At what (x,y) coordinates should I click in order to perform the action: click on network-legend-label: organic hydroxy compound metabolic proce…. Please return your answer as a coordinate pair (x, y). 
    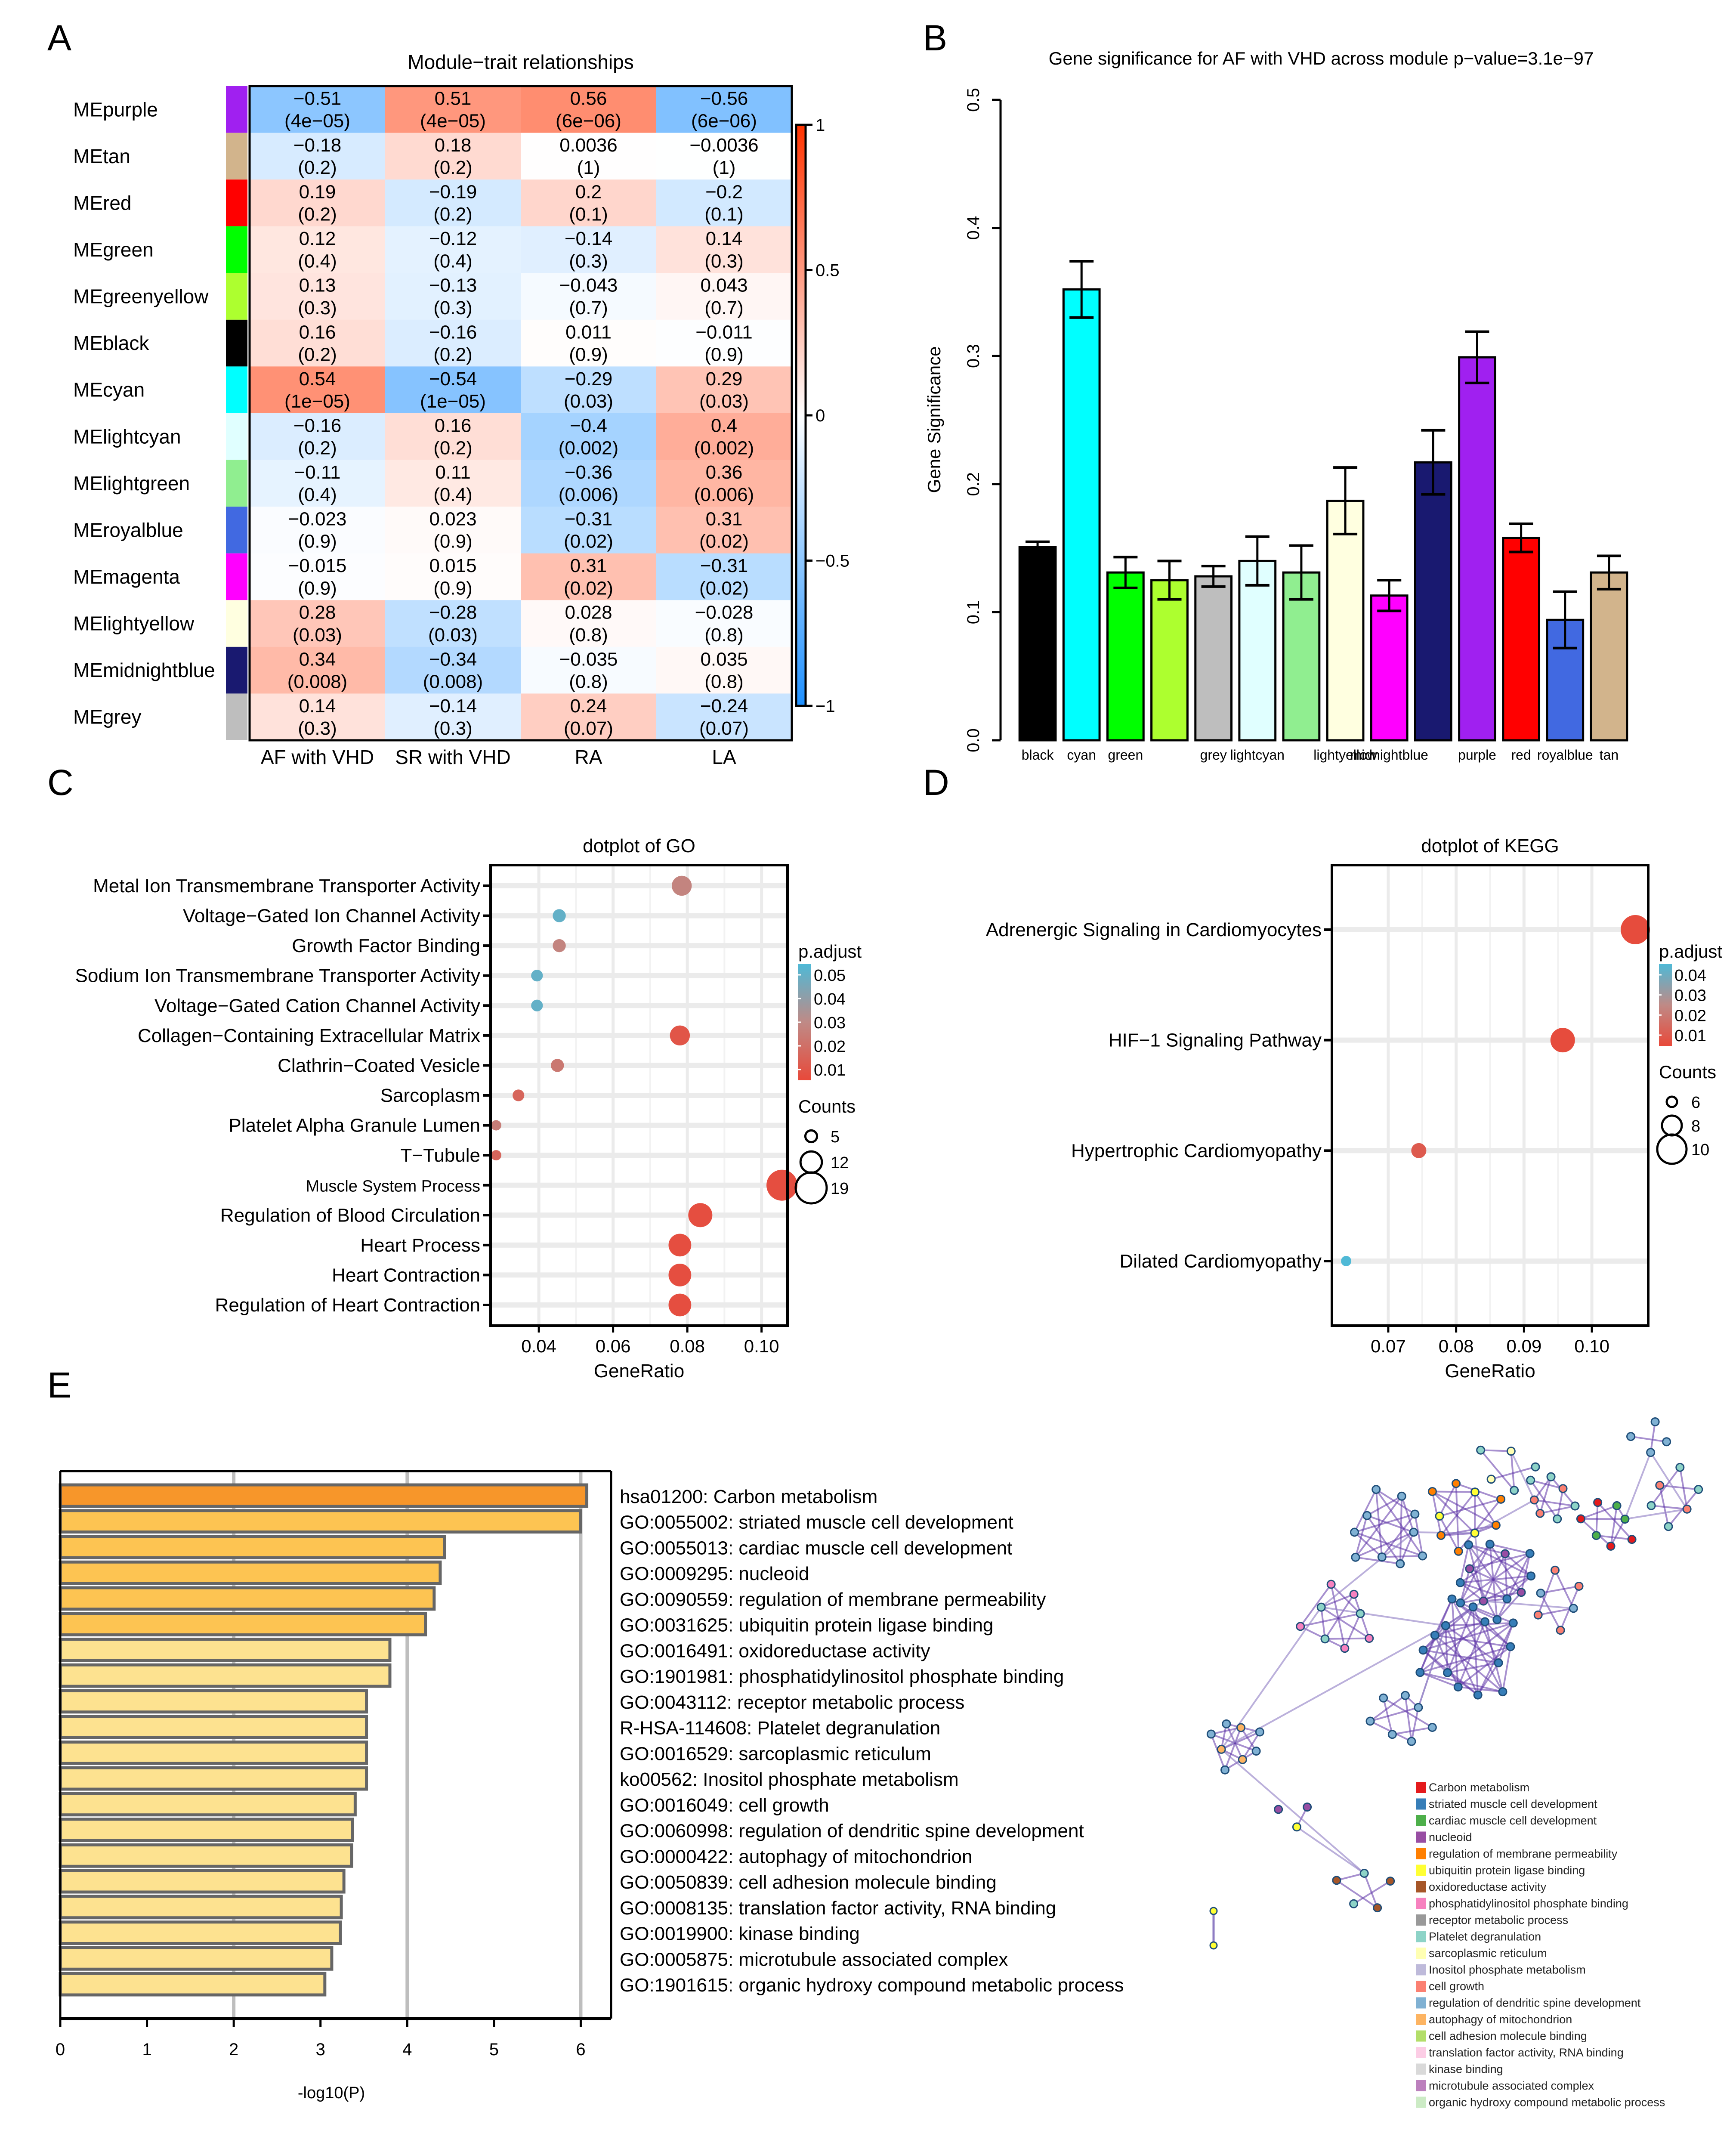
    Looking at the image, I should click on (1547, 2102).